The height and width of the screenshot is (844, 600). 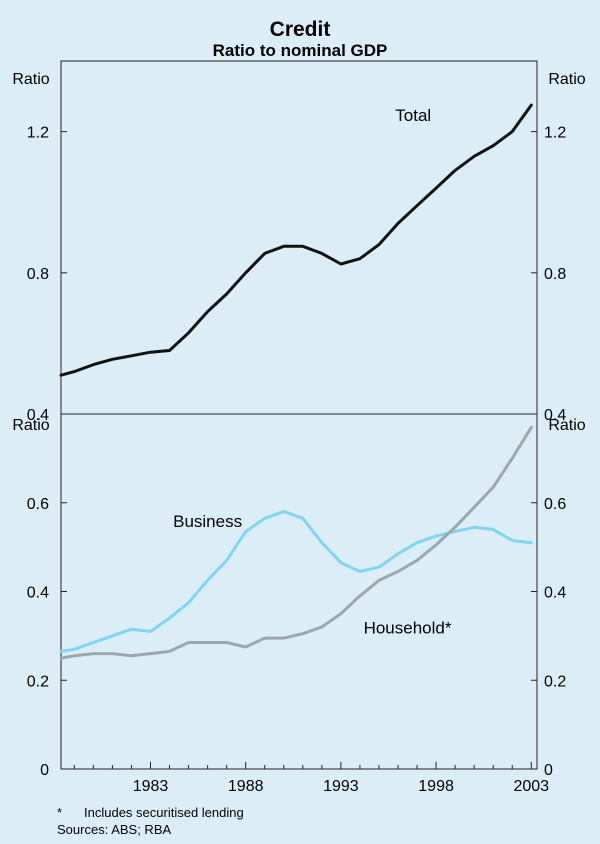 What do you see at coordinates (44, 770) in the screenshot?
I see `ytick-label-left: 0` at bounding box center [44, 770].